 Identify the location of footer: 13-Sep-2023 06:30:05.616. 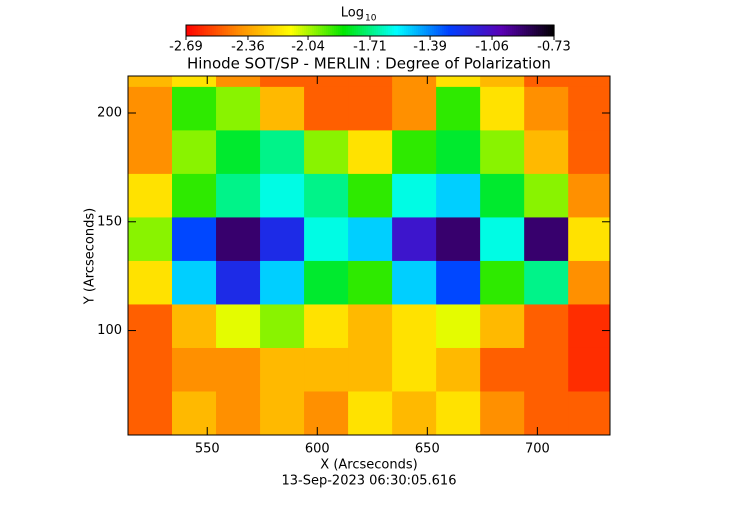
(369, 481).